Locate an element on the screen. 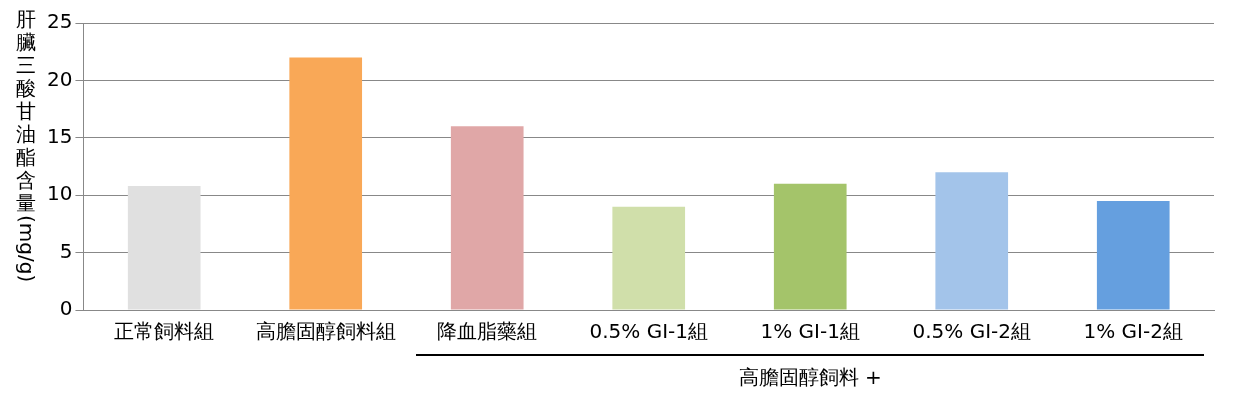 The height and width of the screenshot is (419, 1234). x-tick-label: 0.5% GI-2組 is located at coordinates (971, 331).